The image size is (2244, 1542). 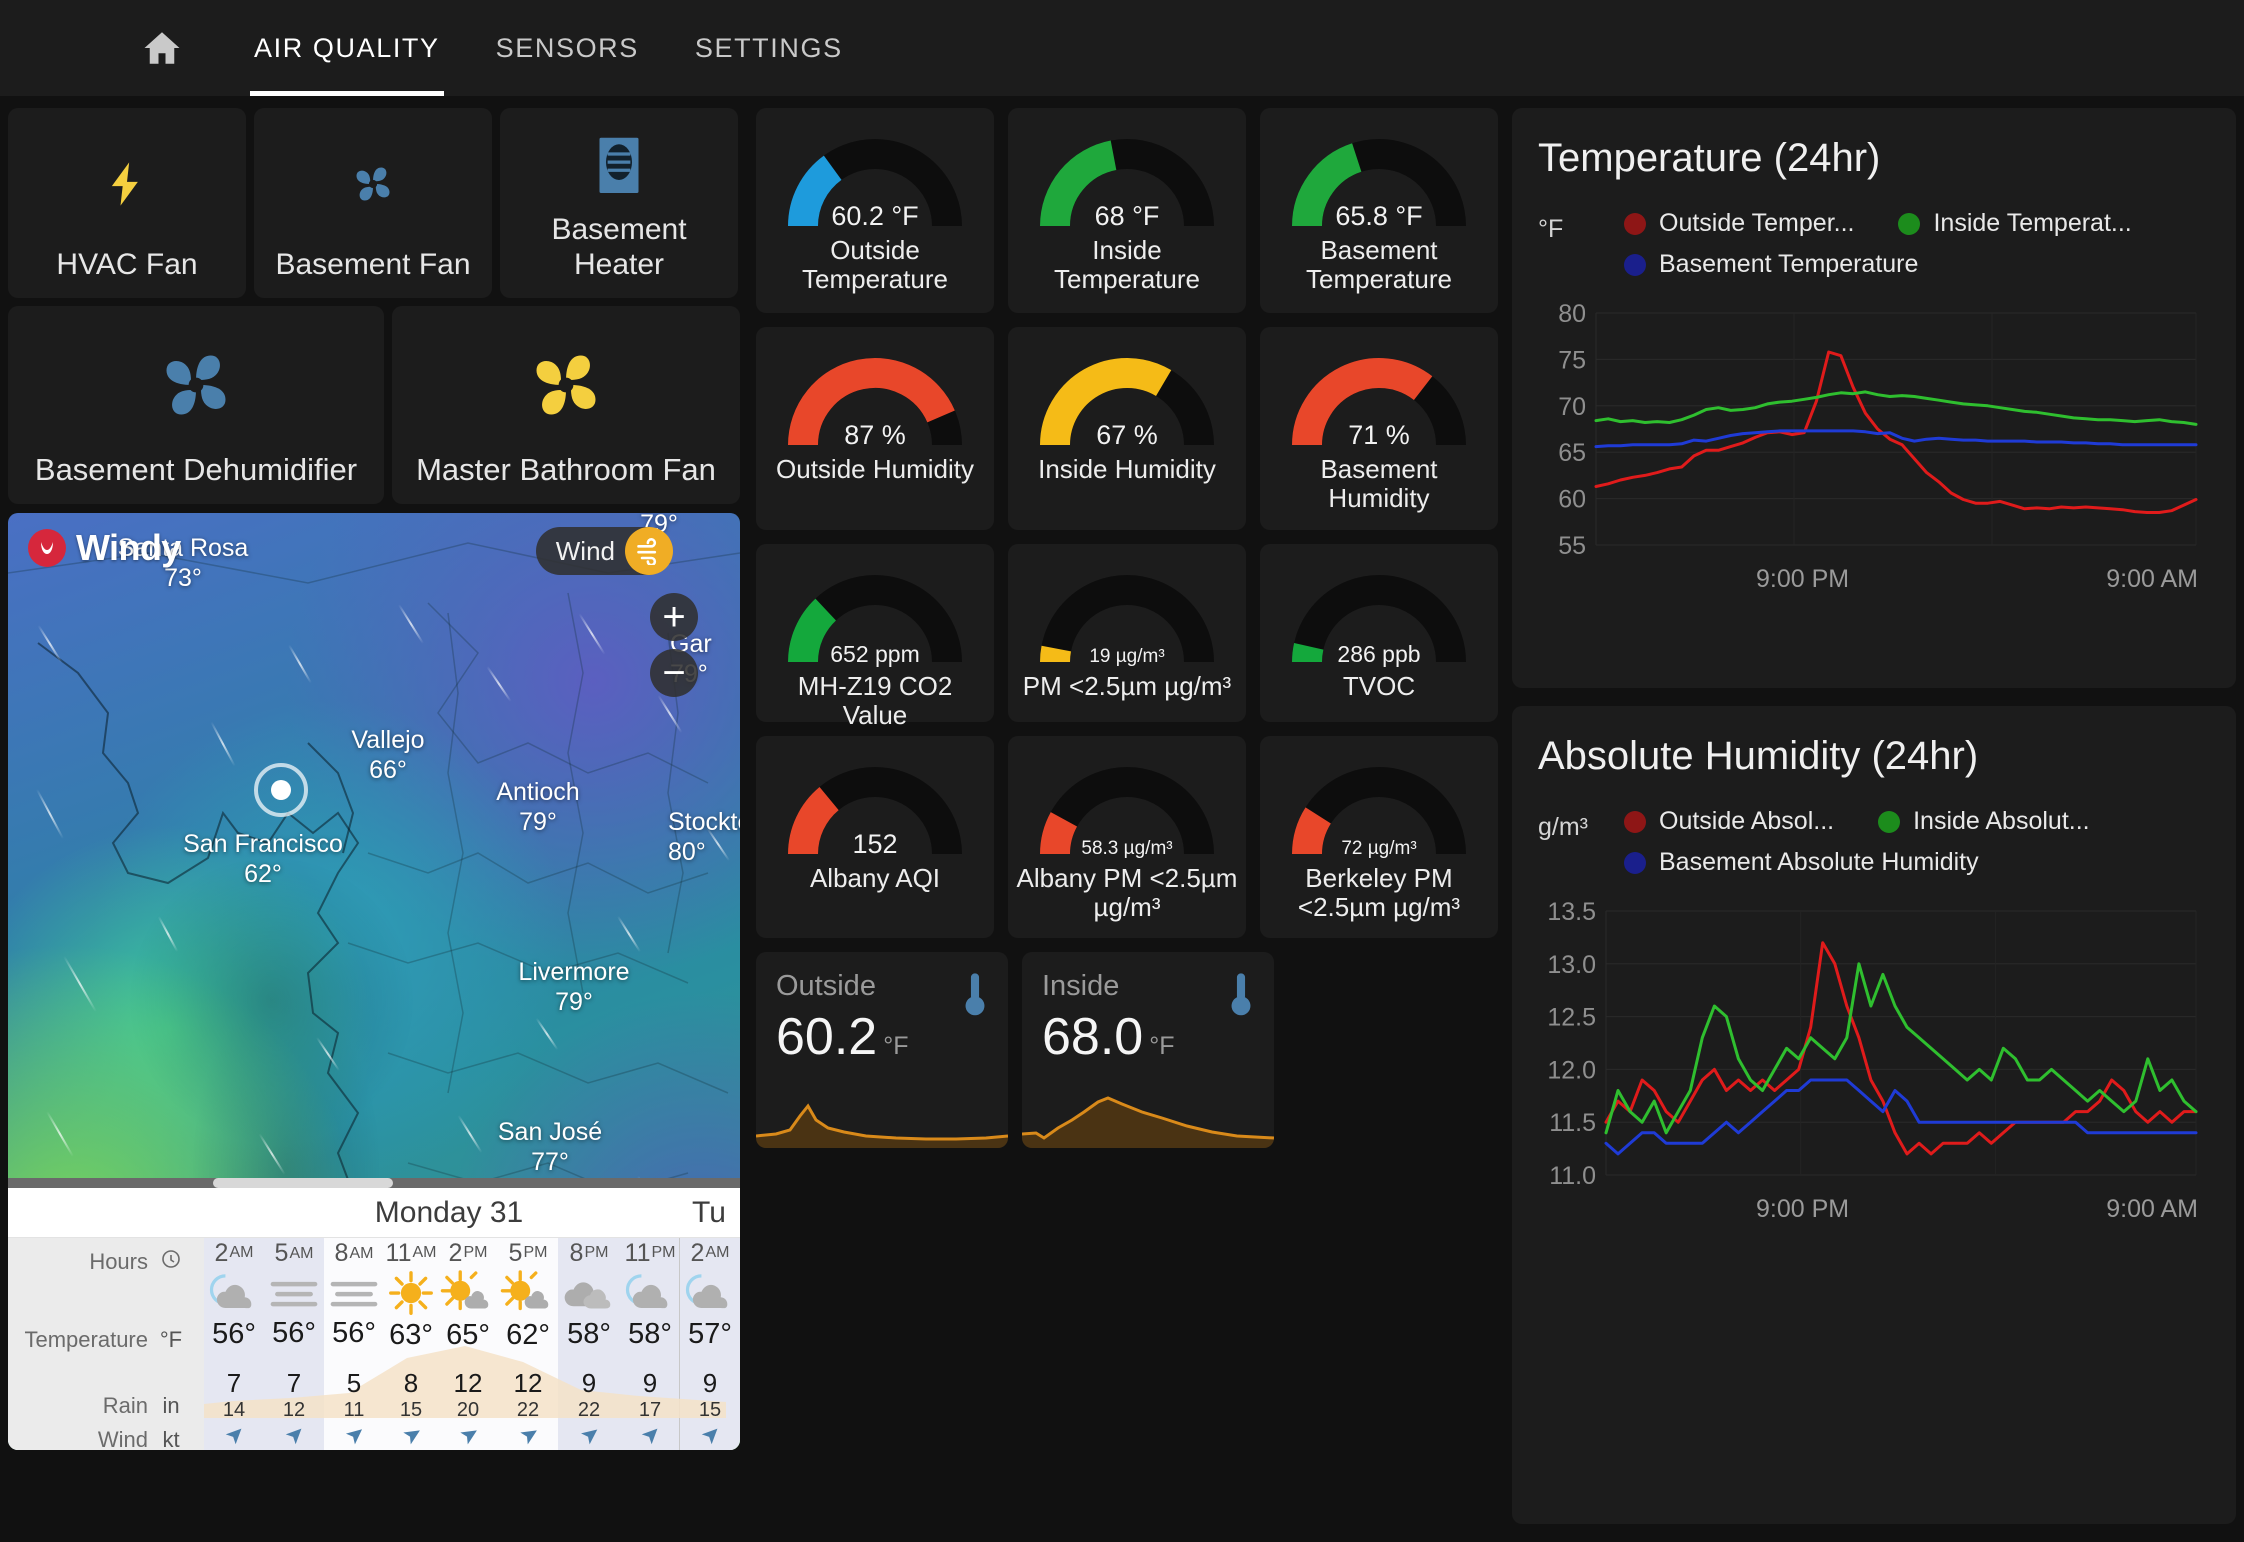 What do you see at coordinates (1874, 1044) in the screenshot?
I see `humidity-plot: 11.0 11.5 12.0 12.5 13.0 13.5` at bounding box center [1874, 1044].